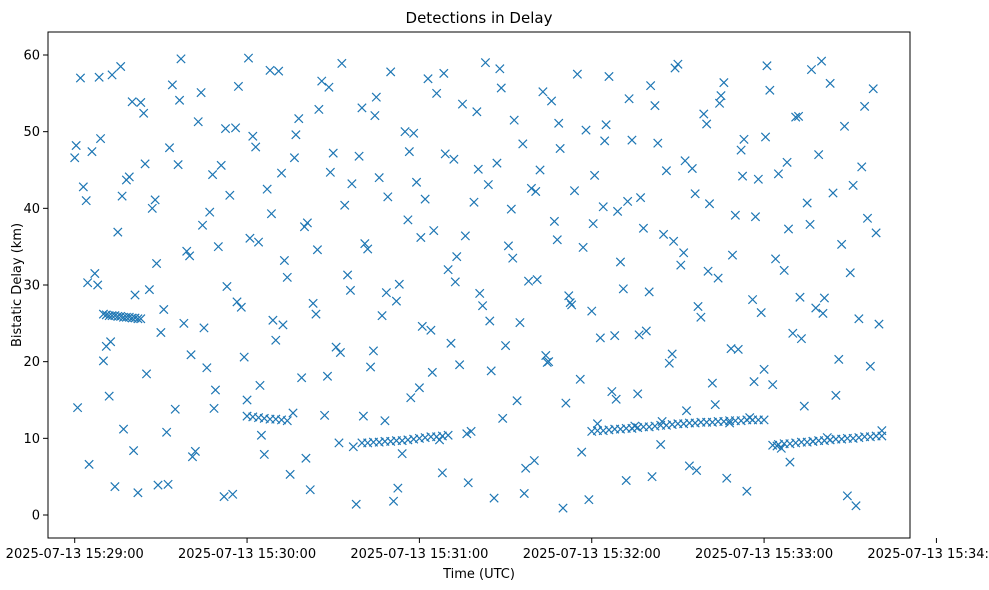 The height and width of the screenshot is (590, 989). I want to click on y-tick-label: 50, so click(31, 132).